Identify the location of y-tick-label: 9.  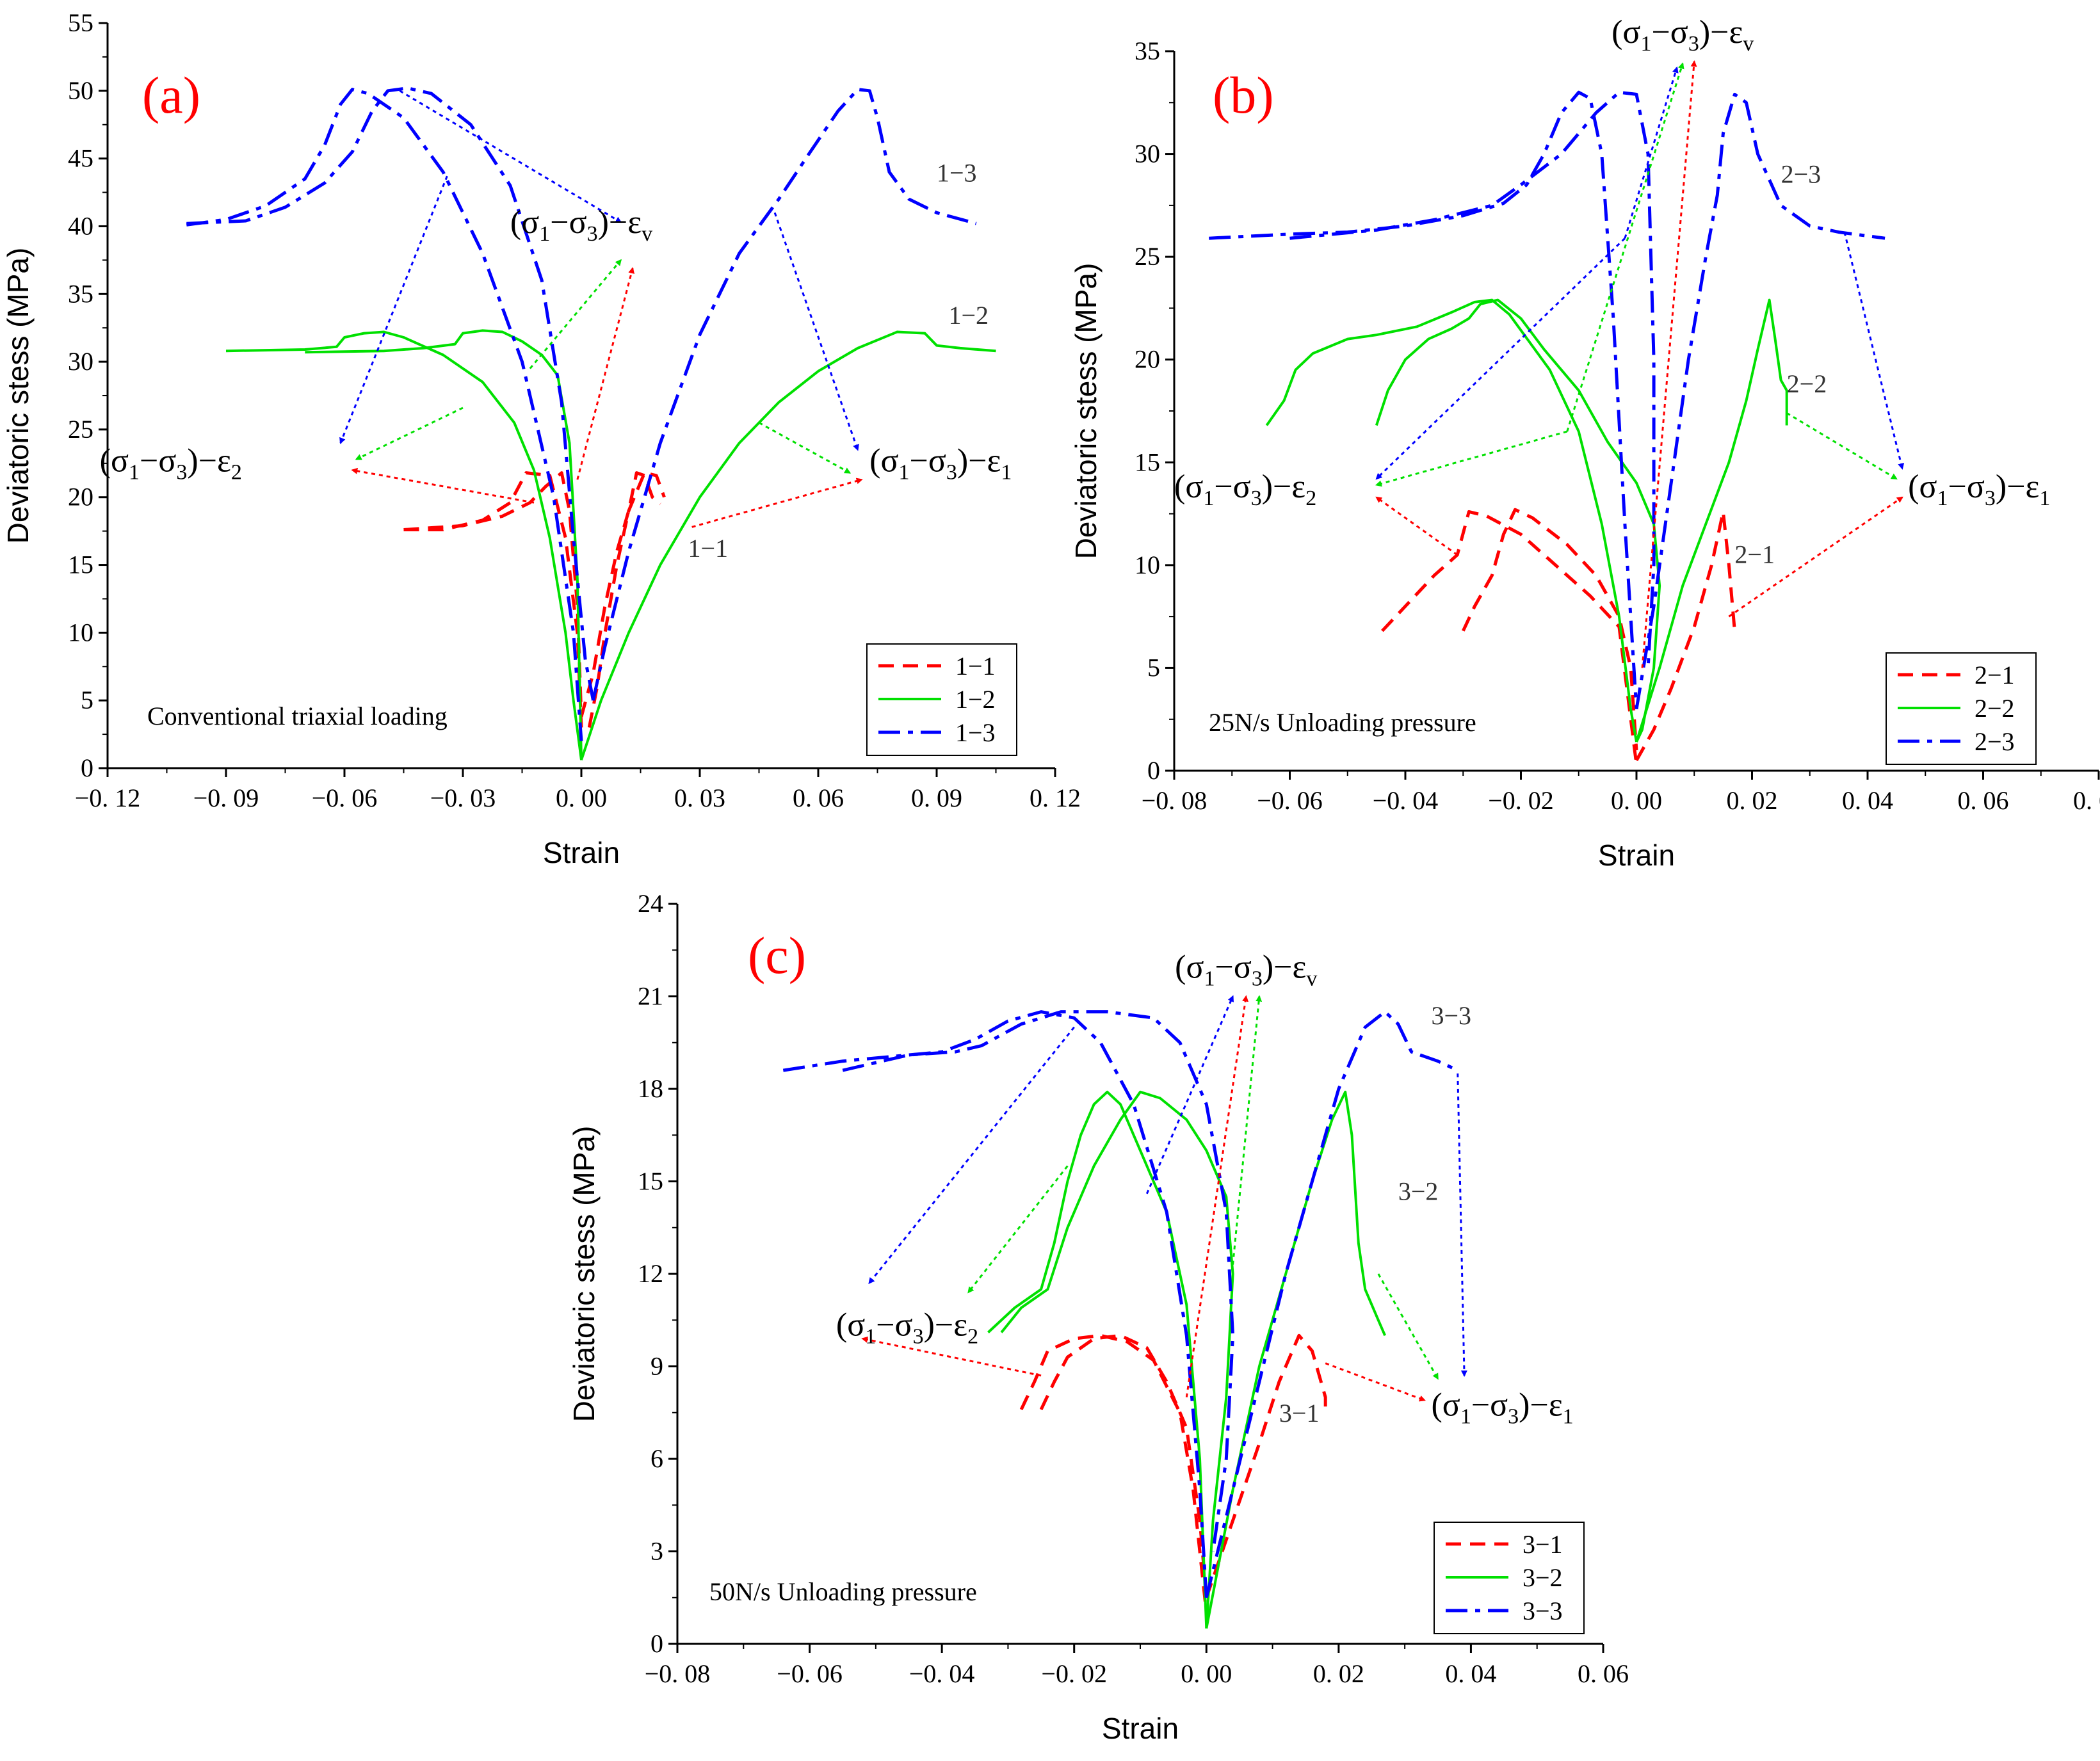
(656, 1366).